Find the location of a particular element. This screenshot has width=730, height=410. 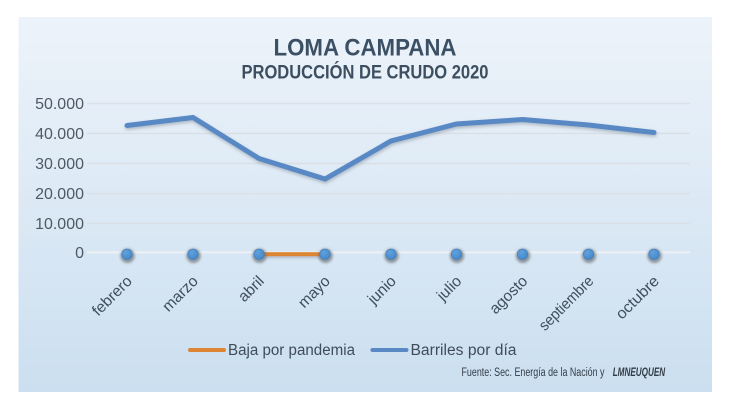

svg-text:Fuente: Sec. Energía de la Nac: Fuente: Sec. Energía de la Nación y is located at coordinates (533, 373).